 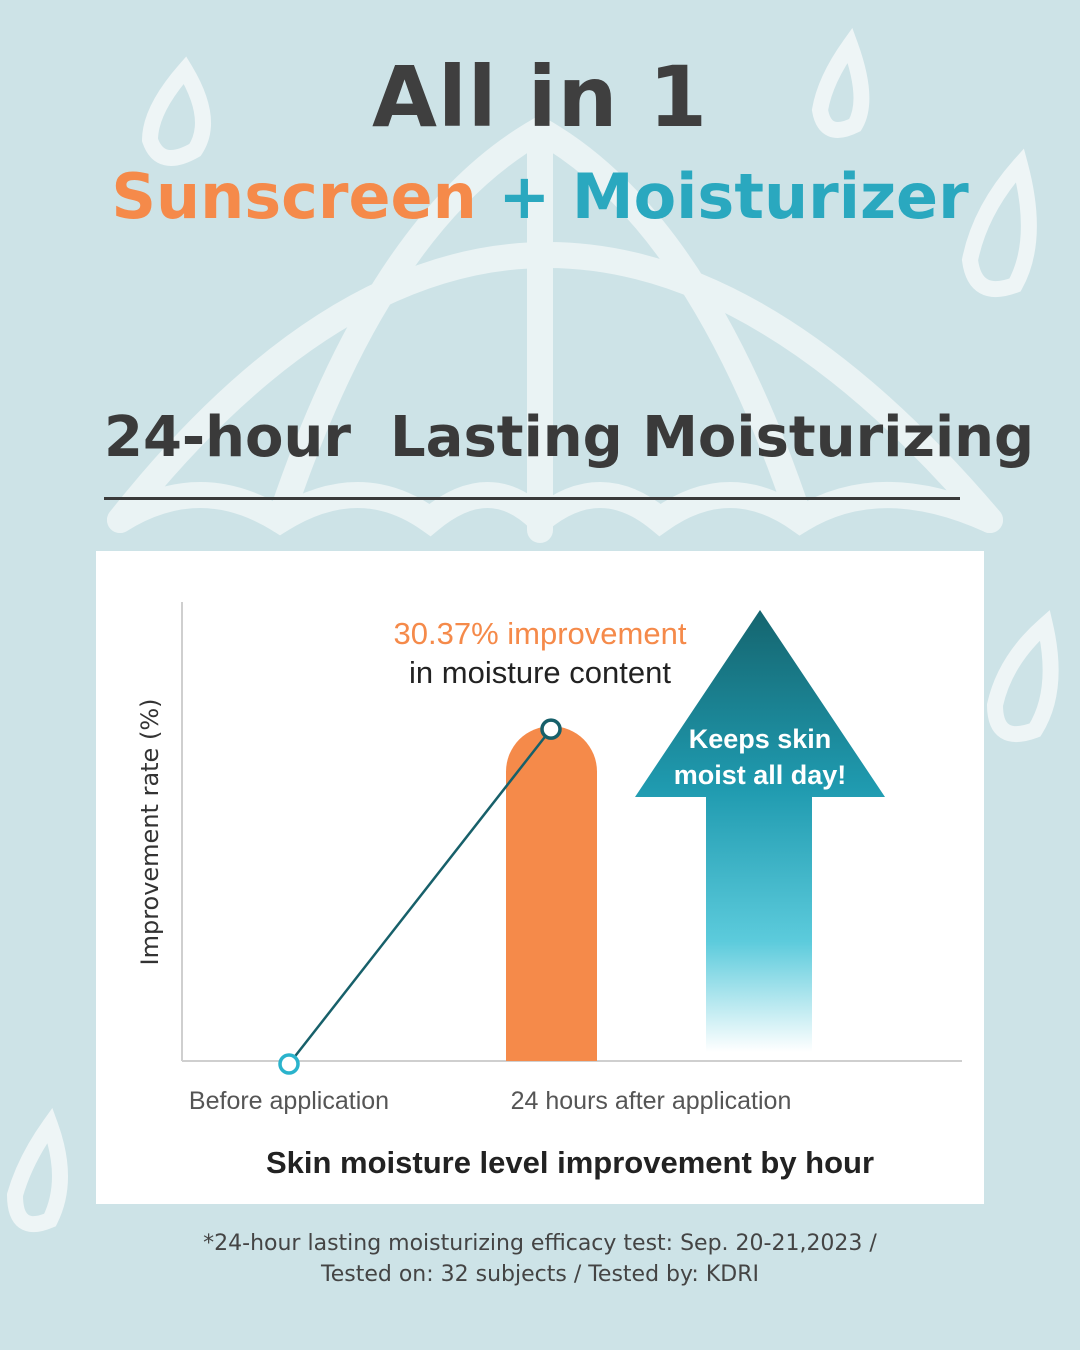 What do you see at coordinates (524, 196) in the screenshot?
I see `plus-sign: +` at bounding box center [524, 196].